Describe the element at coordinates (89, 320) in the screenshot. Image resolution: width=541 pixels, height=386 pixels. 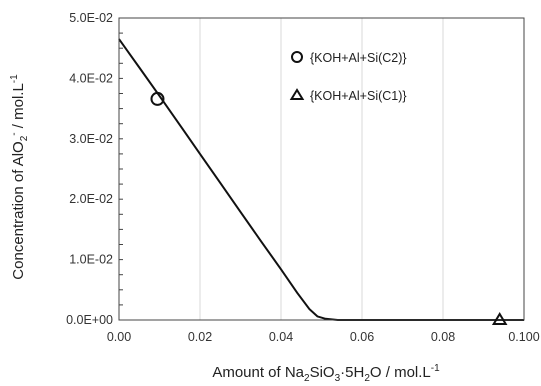
I see `y-tick-label: 0.0E+00` at that location.